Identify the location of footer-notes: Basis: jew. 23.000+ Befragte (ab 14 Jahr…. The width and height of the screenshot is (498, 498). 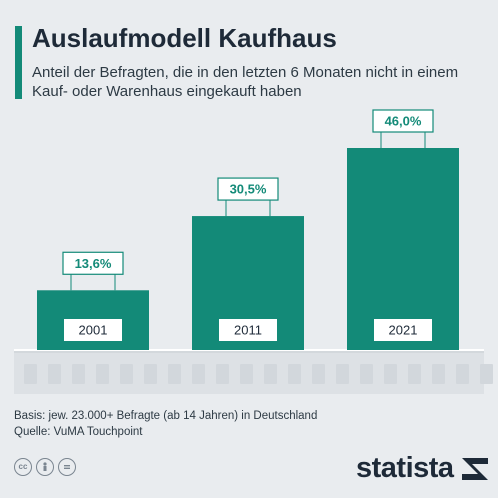
(165, 424).